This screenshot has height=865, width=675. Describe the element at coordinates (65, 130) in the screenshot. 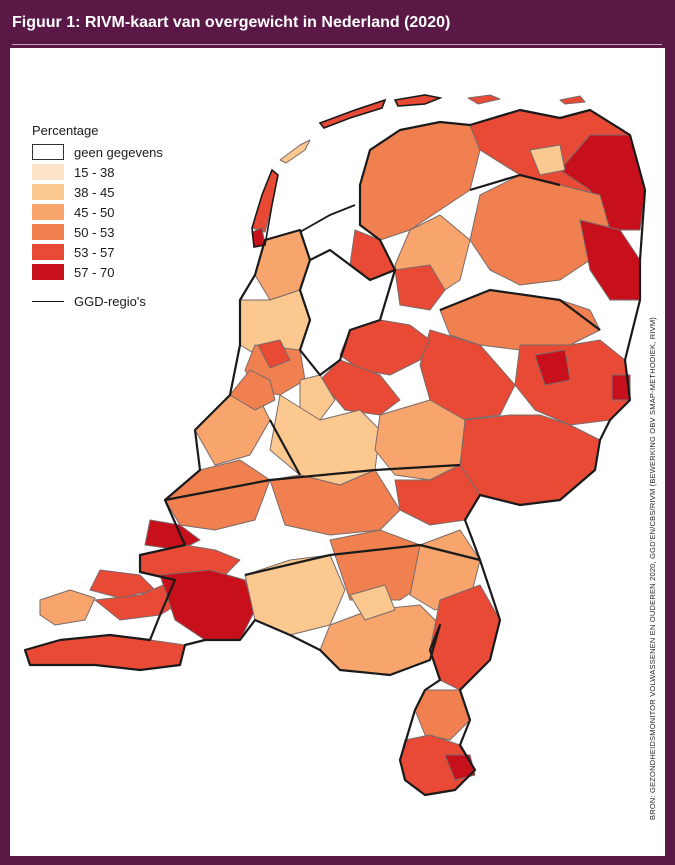

I see `legend-title: Percentage` at that location.